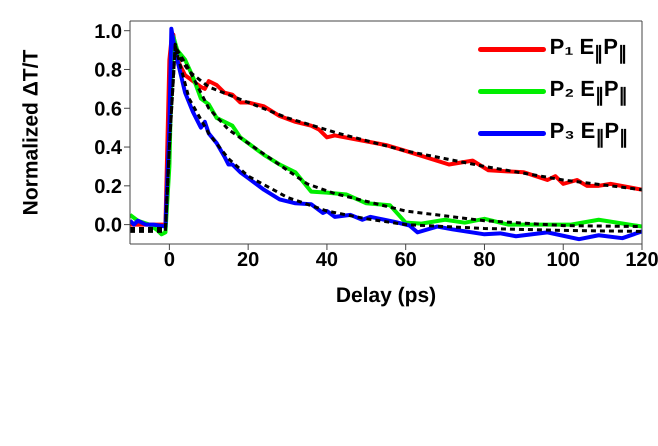  What do you see at coordinates (248, 260) in the screenshot?
I see `x-tick-label: 20` at bounding box center [248, 260].